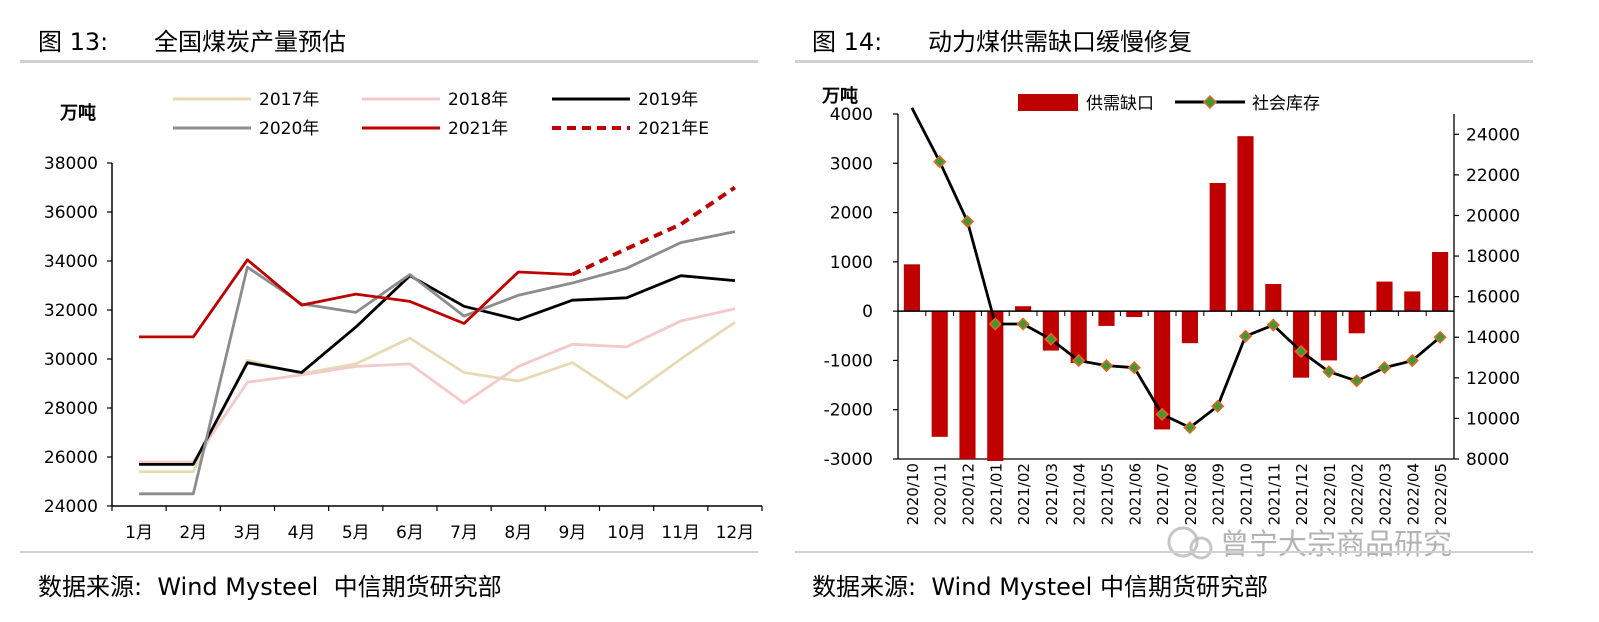 The width and height of the screenshot is (1599, 622). What do you see at coordinates (1048, 102) in the screenshot?
I see `right-legend-bar-swatch` at bounding box center [1048, 102].